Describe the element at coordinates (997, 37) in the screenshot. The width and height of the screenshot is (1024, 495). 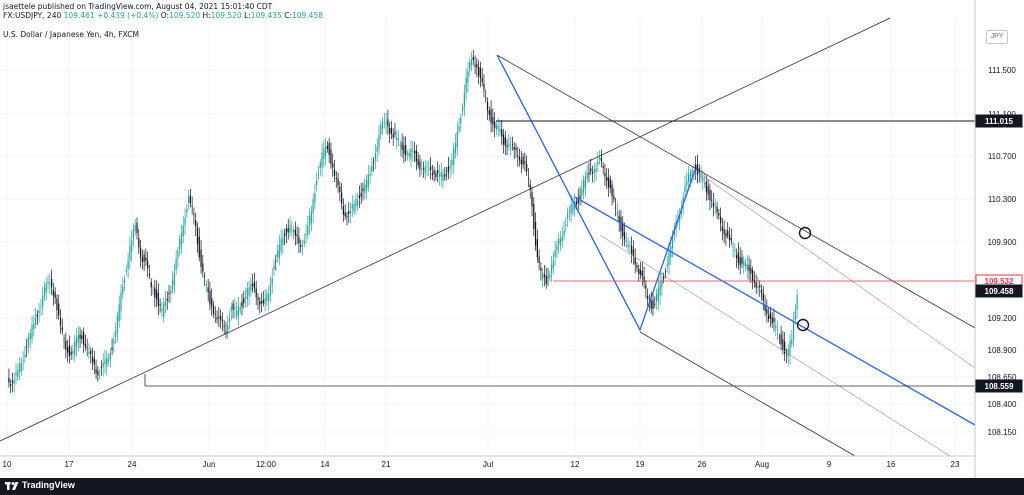
I see `currency-button: JPY` at that location.